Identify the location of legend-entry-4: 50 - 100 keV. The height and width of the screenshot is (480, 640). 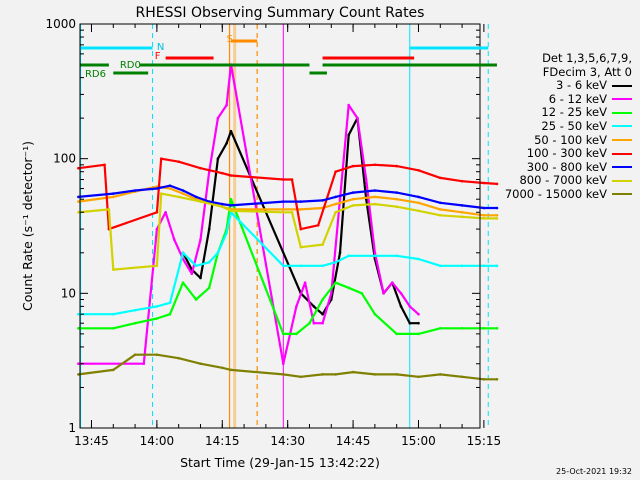
(553, 140).